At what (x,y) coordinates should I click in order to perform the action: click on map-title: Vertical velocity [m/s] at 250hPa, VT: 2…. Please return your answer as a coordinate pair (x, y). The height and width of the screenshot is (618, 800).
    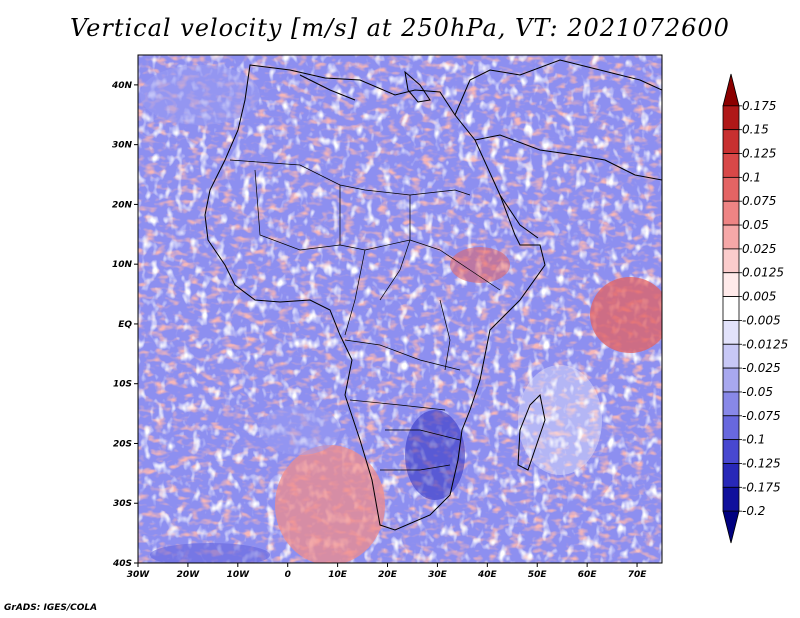
    Looking at the image, I should click on (400, 28).